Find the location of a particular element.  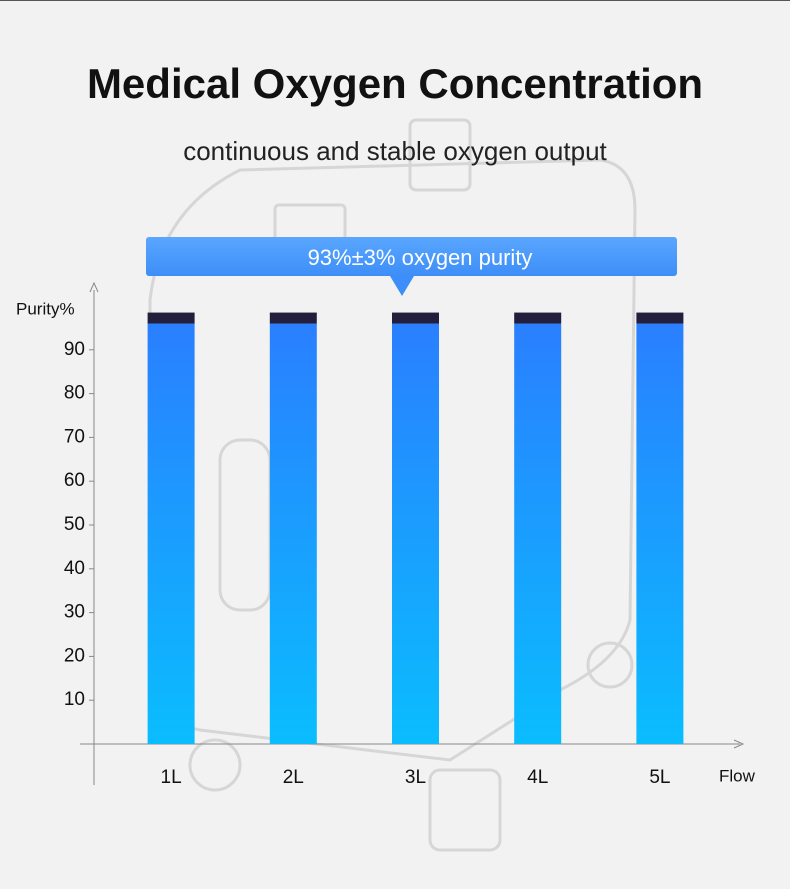

y-axis-label: Purity% is located at coordinates (45, 308).